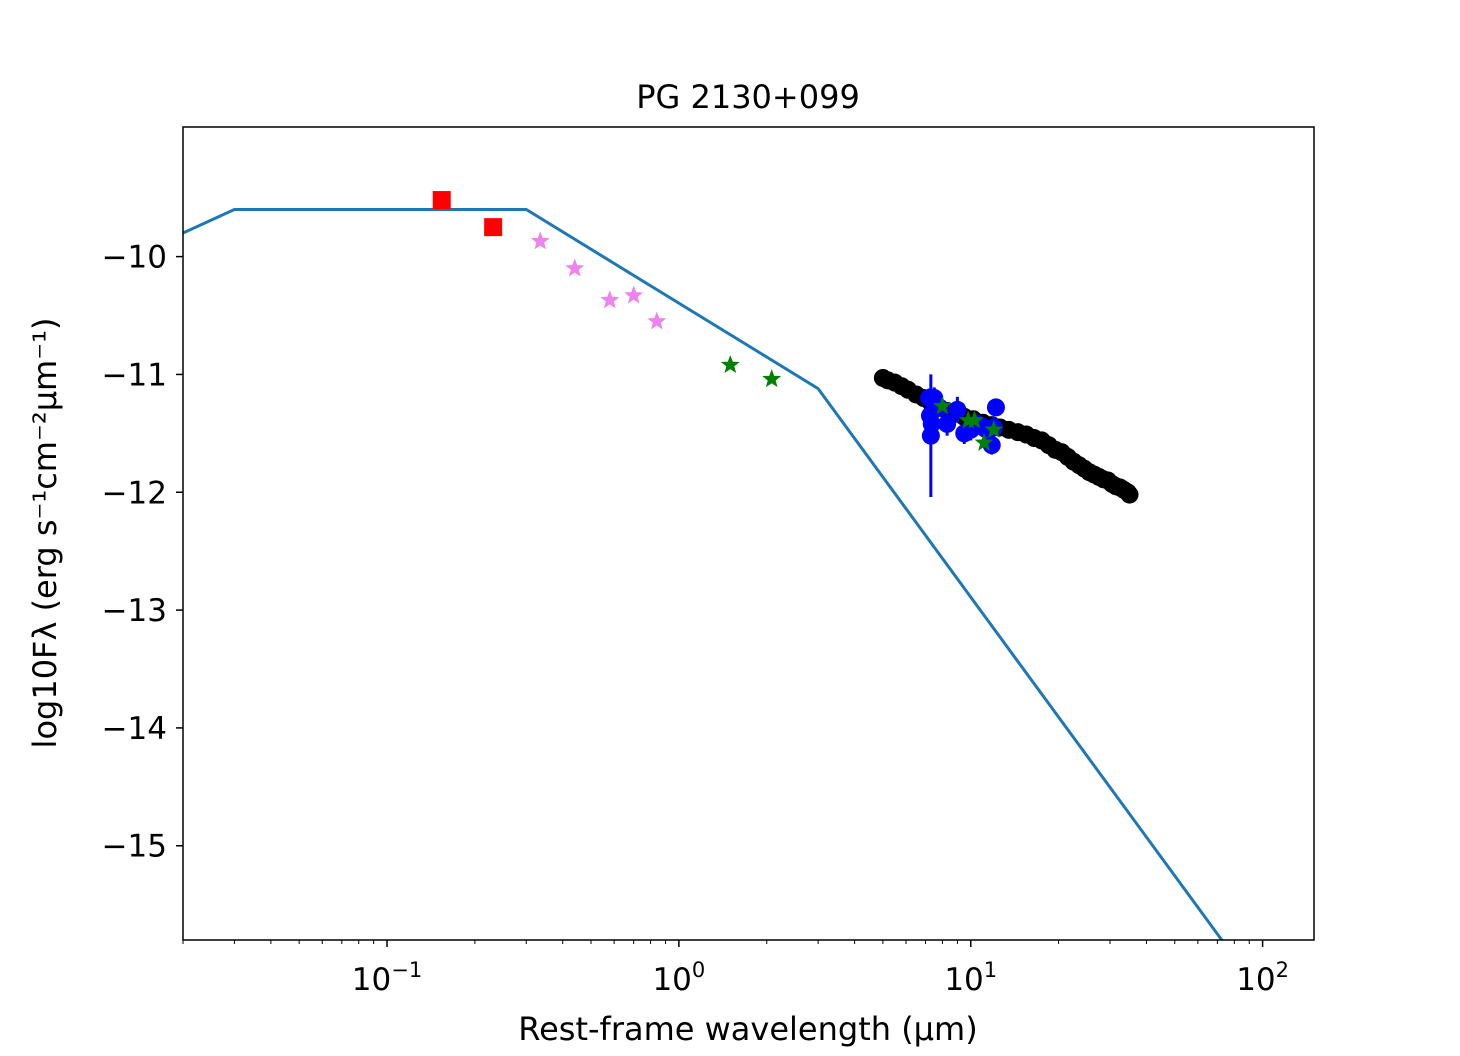 This screenshot has height=1056, width=1460. I want to click on irs-spectrum-point, so click(1129, 494).